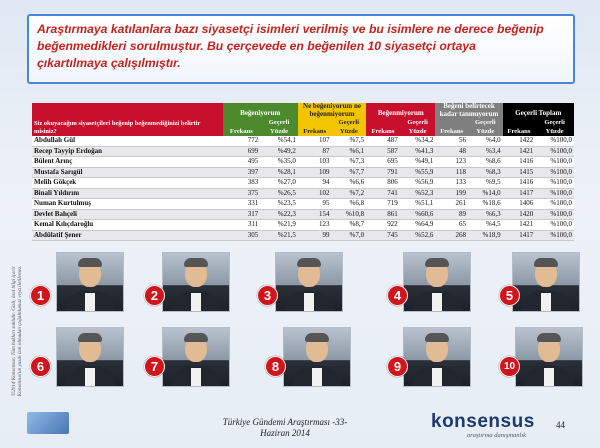  I want to click on cell-tf: 1422, so click(519, 141).